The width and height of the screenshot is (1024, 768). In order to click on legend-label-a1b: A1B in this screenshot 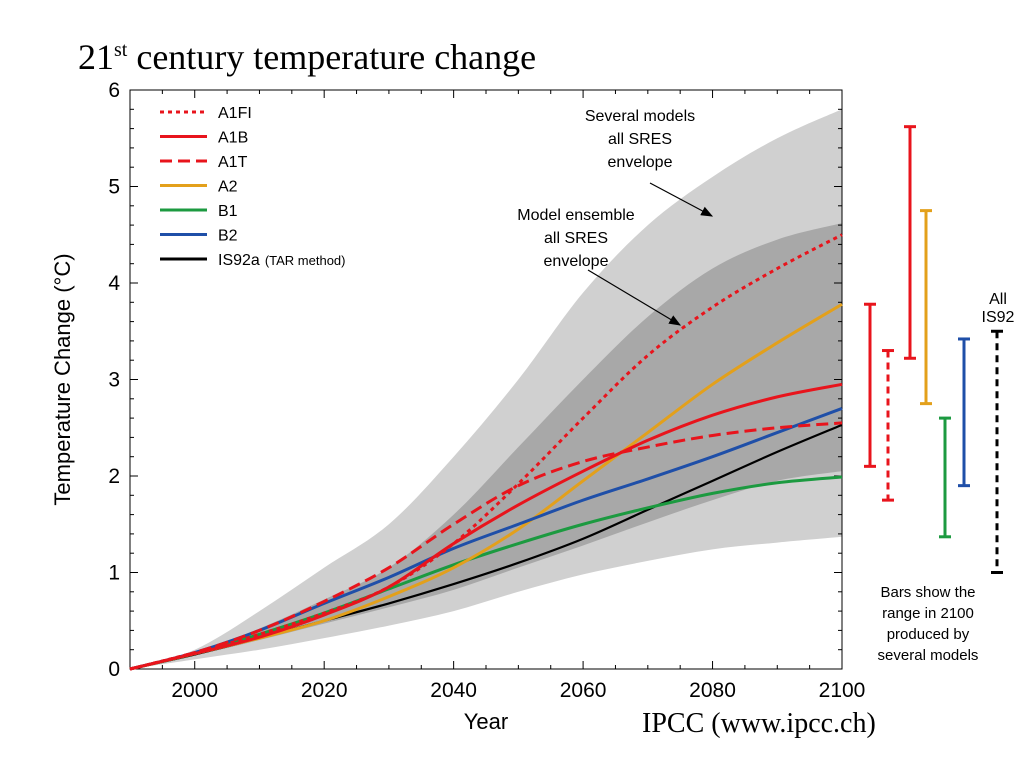, I will do `click(233, 138)`.